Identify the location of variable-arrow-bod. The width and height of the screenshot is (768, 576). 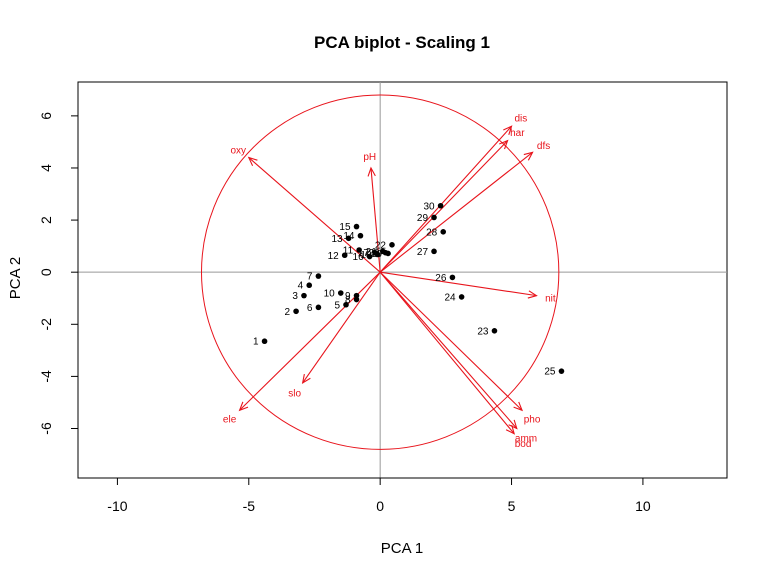
(447, 353).